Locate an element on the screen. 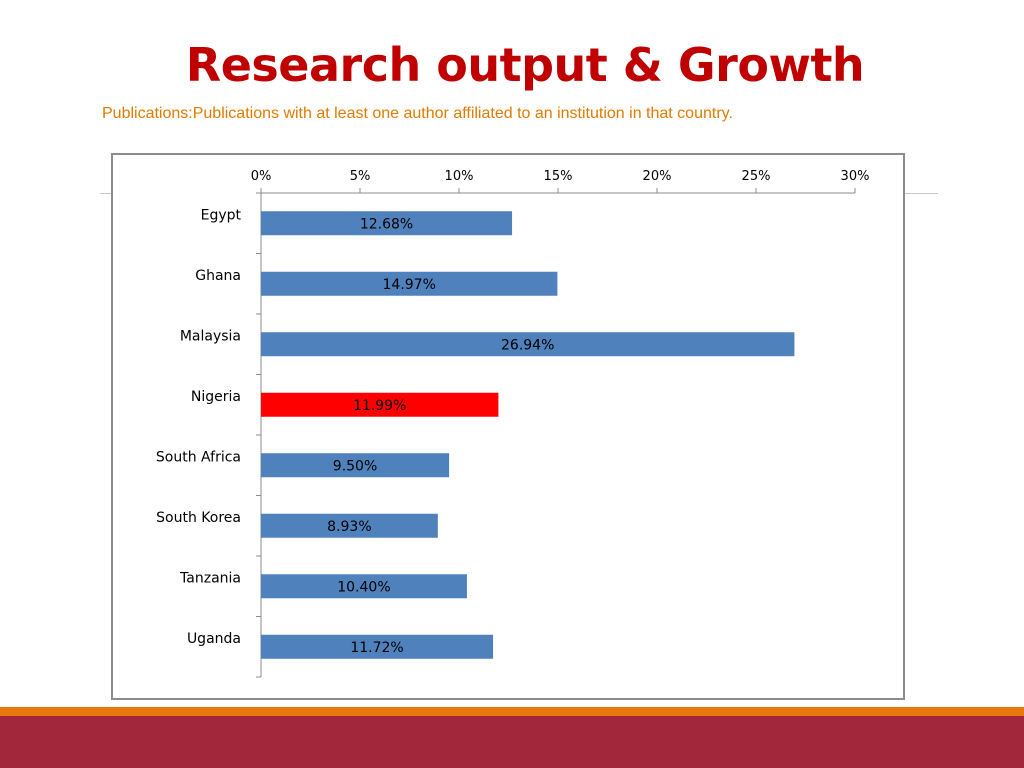 The width and height of the screenshot is (1024, 768). divider-right is located at coordinates (921, 193).